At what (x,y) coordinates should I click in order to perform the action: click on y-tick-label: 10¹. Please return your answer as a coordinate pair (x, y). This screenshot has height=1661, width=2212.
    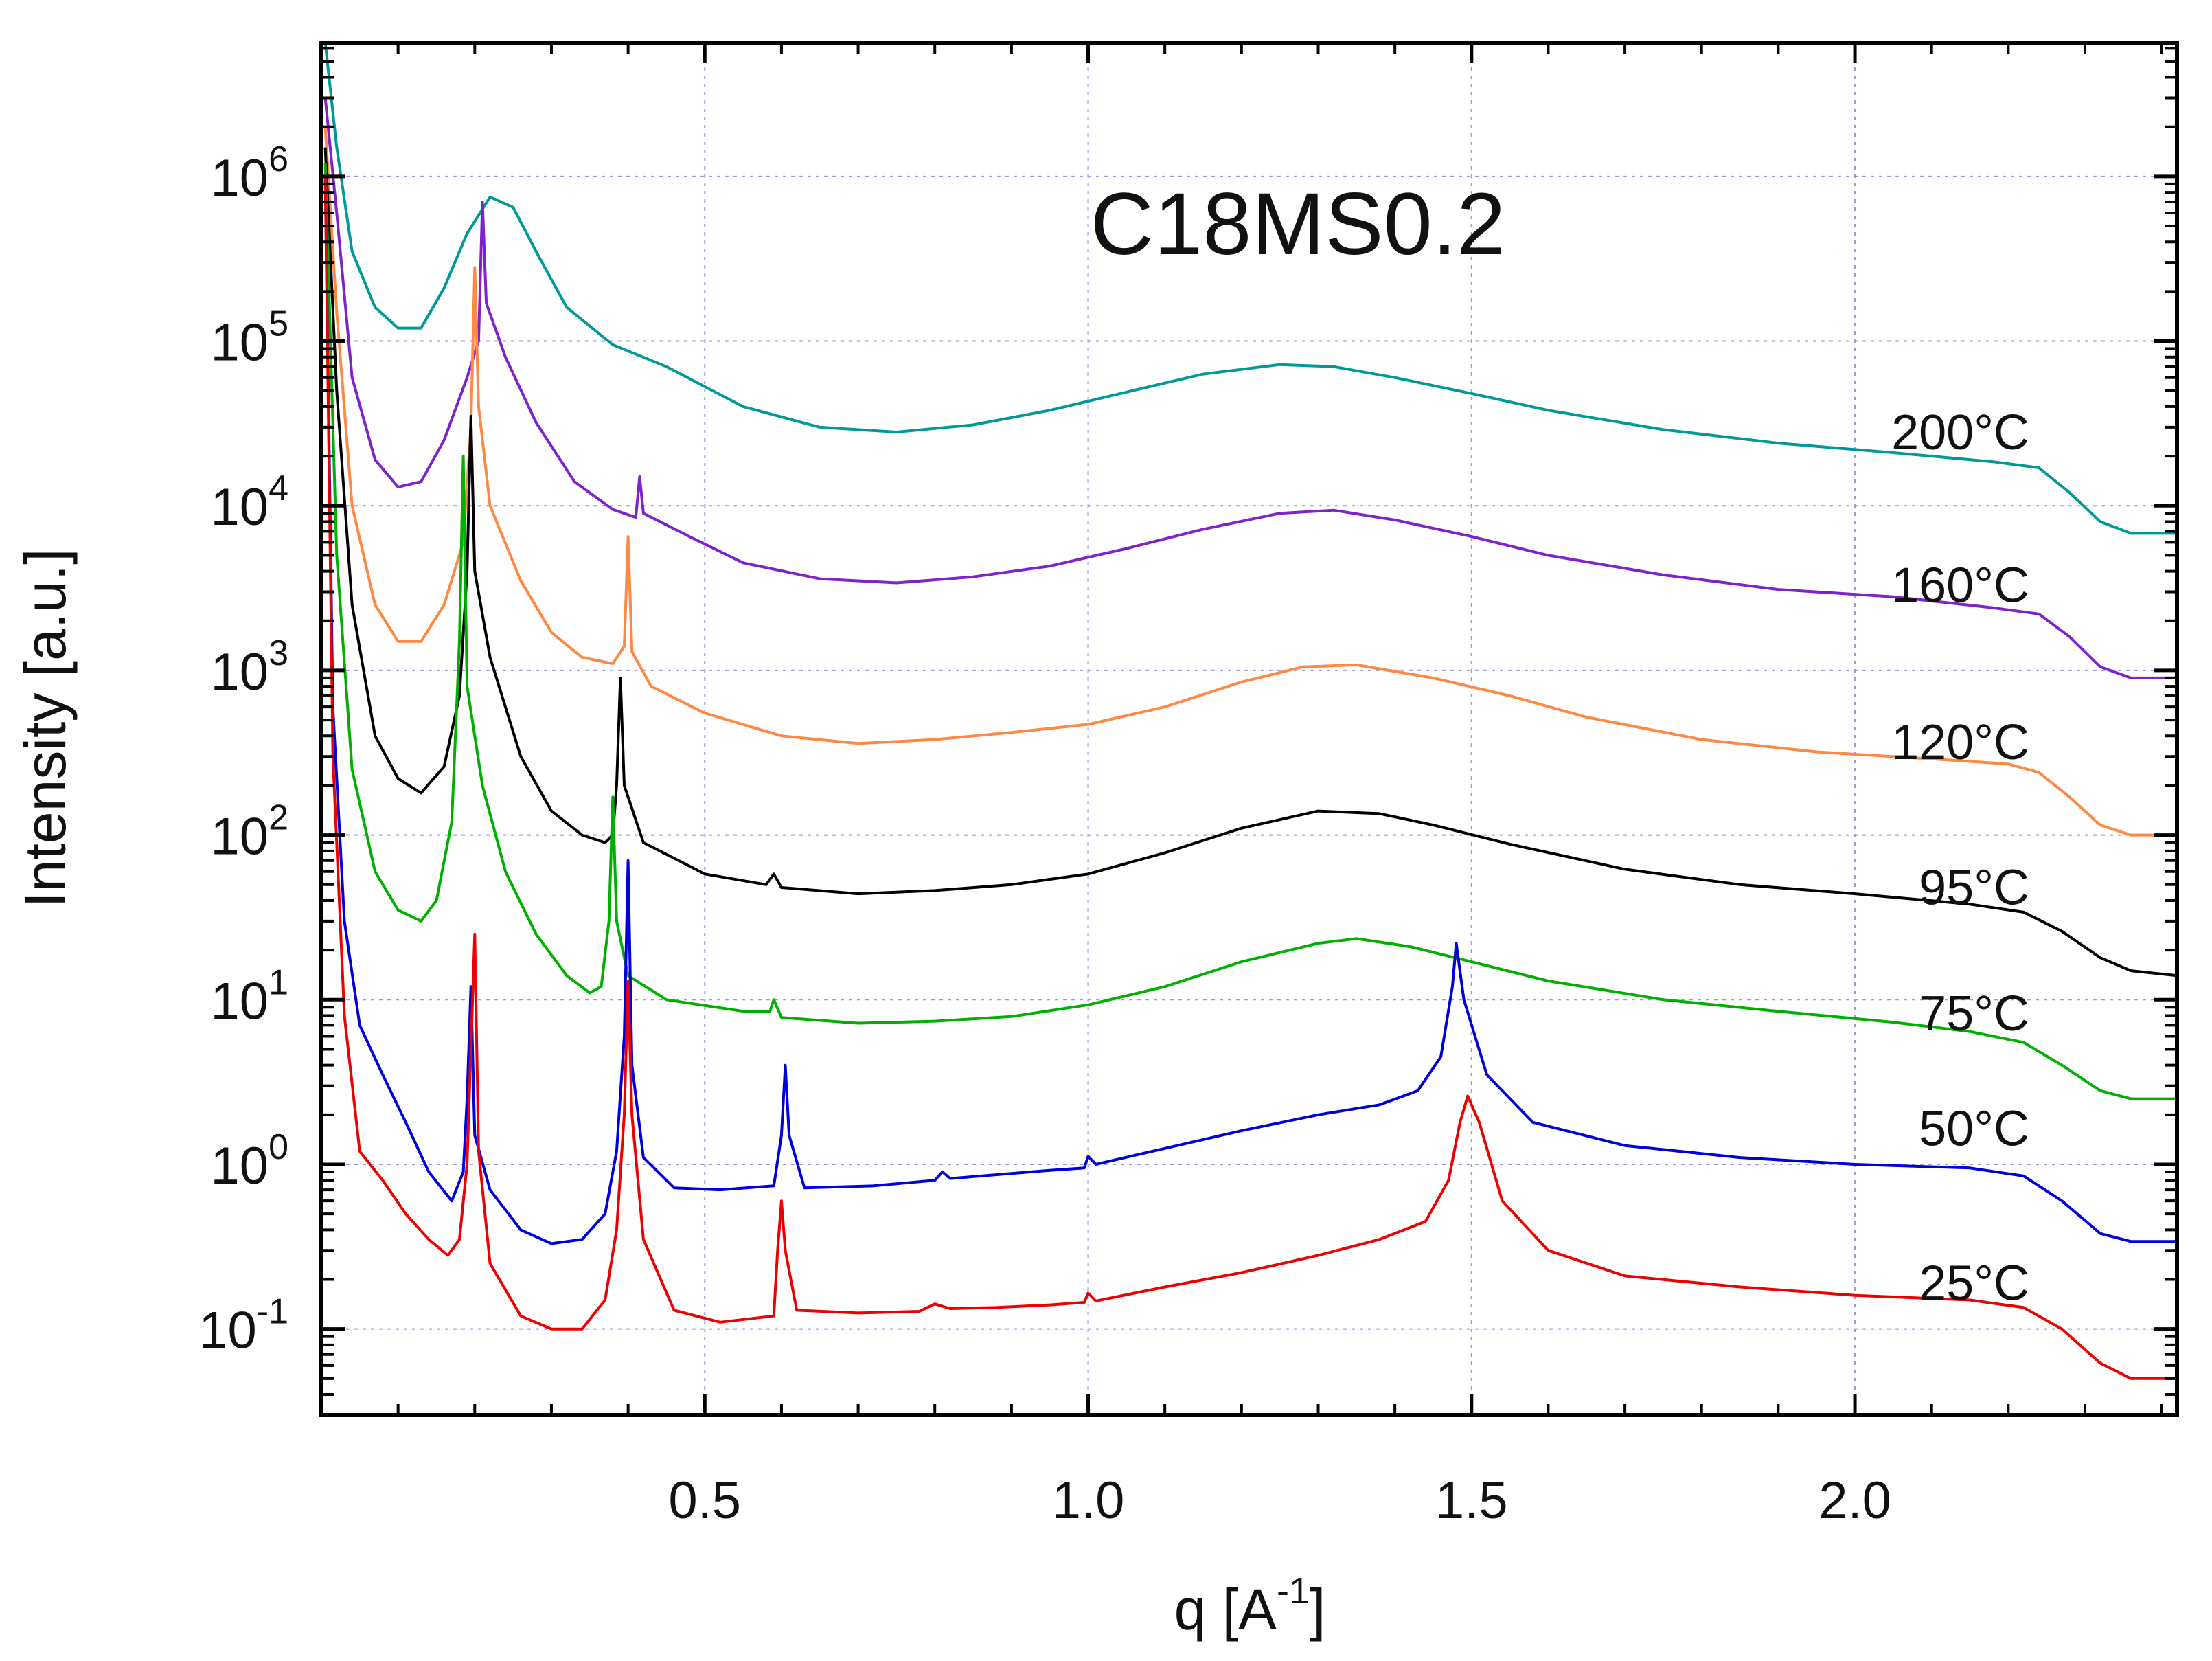
    Looking at the image, I should click on (249, 996).